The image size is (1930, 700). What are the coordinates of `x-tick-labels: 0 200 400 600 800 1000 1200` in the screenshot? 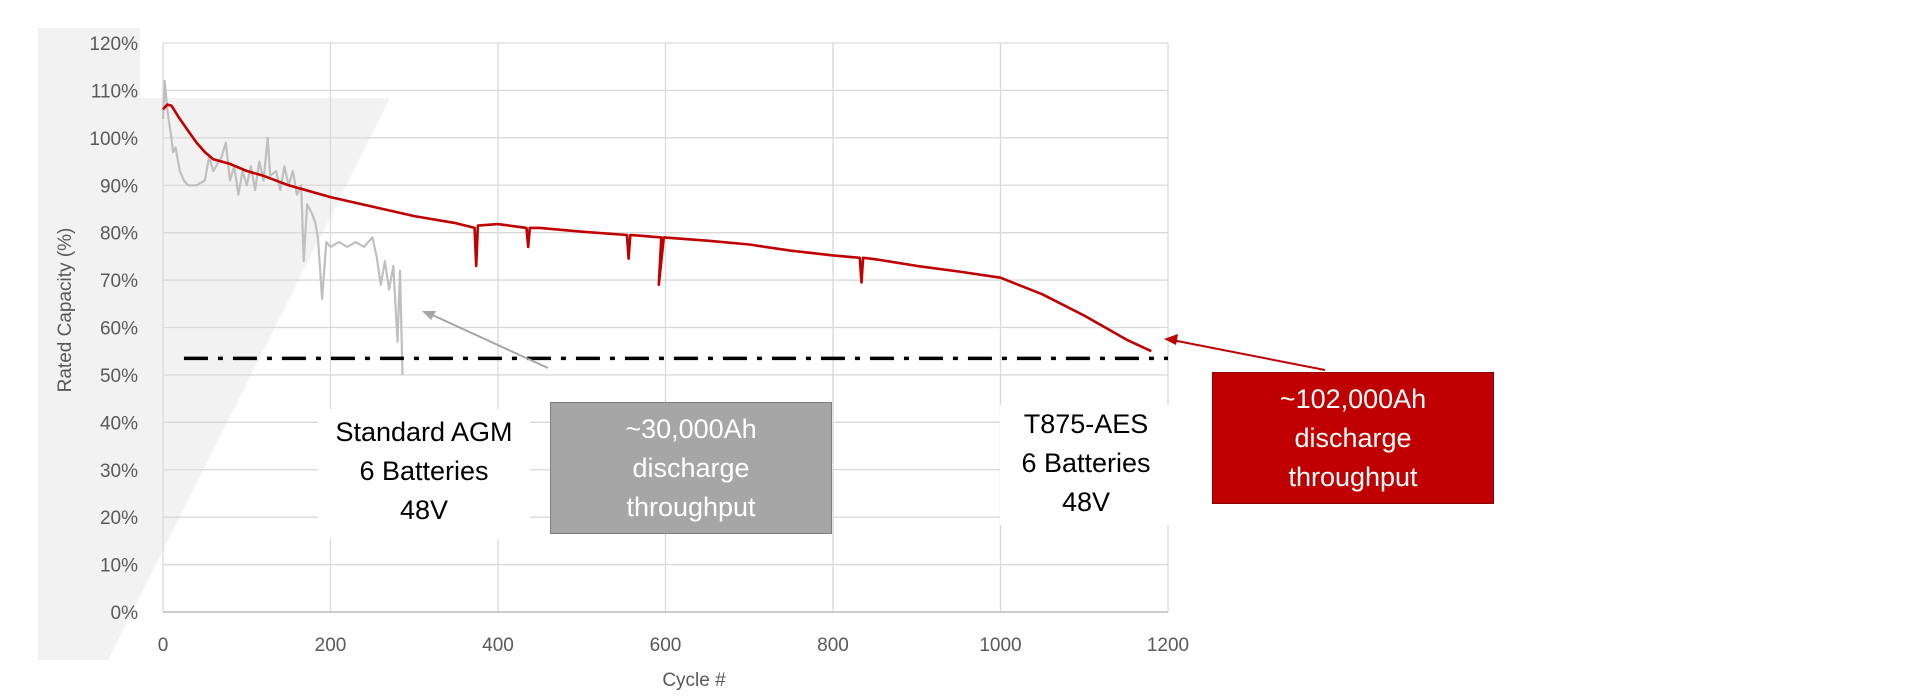 It's located at (673, 645).